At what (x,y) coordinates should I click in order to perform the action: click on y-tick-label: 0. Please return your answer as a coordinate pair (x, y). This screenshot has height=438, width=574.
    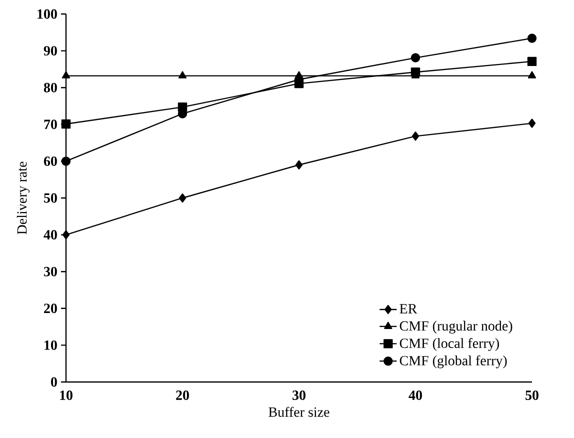
    Looking at the image, I should click on (54, 382).